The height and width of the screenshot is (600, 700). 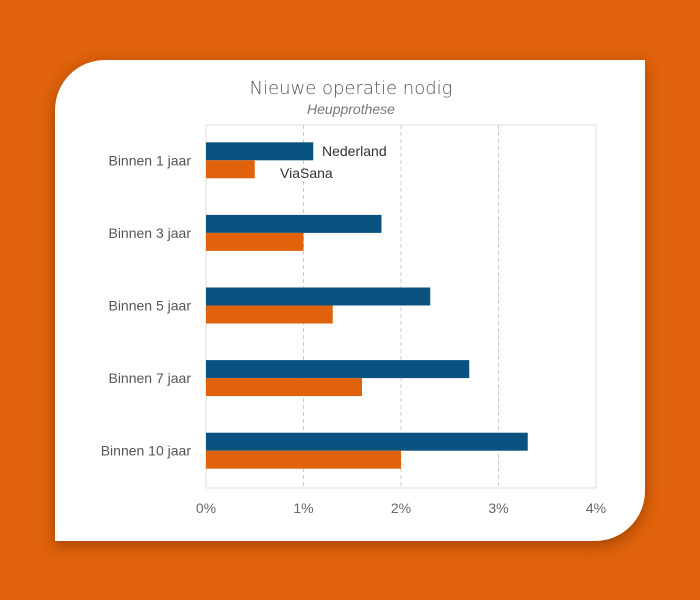 What do you see at coordinates (149, 306) in the screenshot?
I see `y-category-label: Binnen 5 jaar` at bounding box center [149, 306].